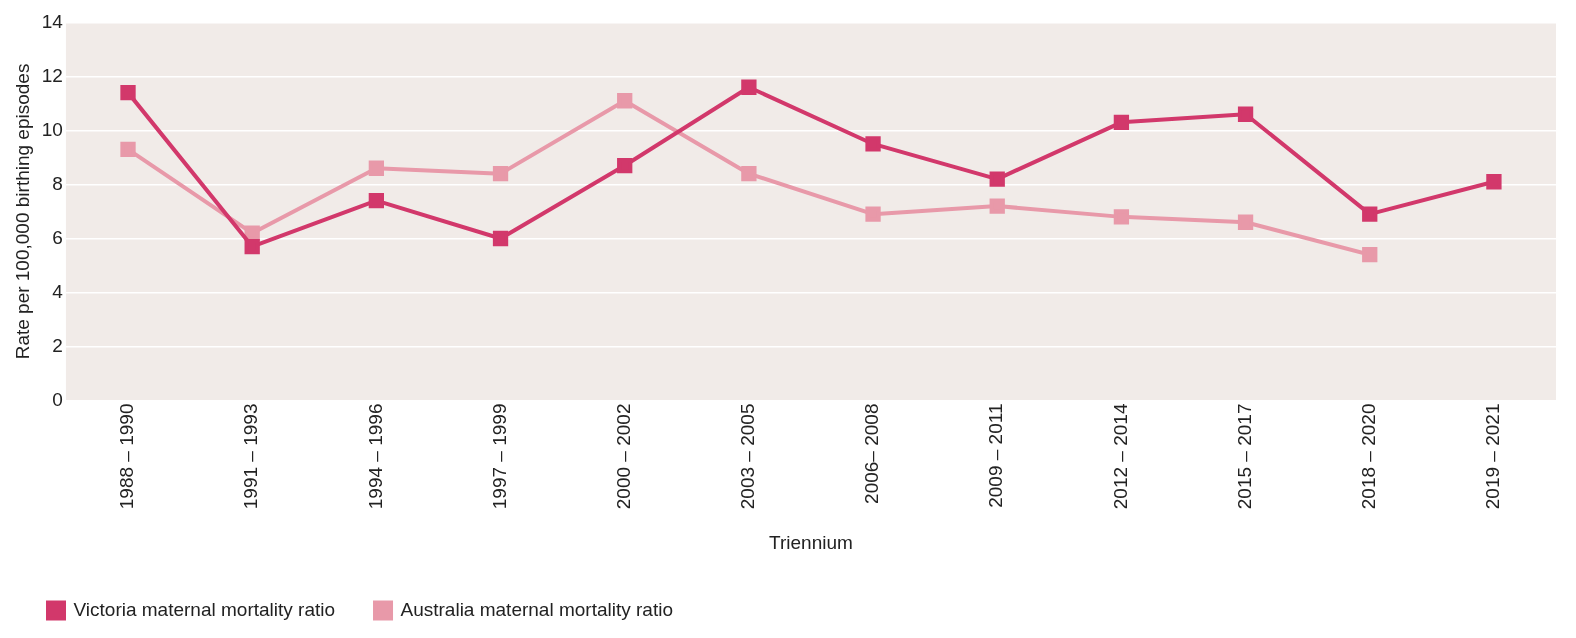 This screenshot has width=1576, height=638. I want to click on y-axis-title: Rate per 100,000 birthing episodes, so click(22, 211).